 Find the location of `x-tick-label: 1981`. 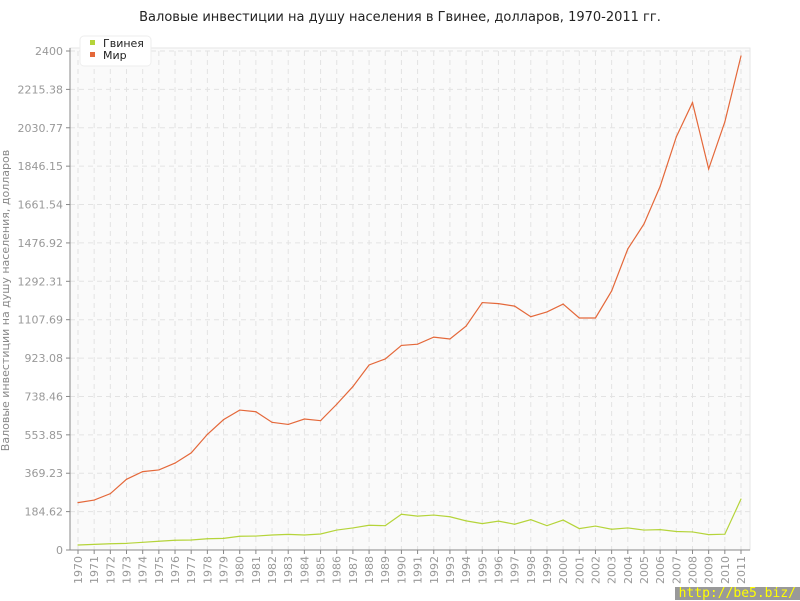

x-tick-label: 1981 is located at coordinates (256, 570).